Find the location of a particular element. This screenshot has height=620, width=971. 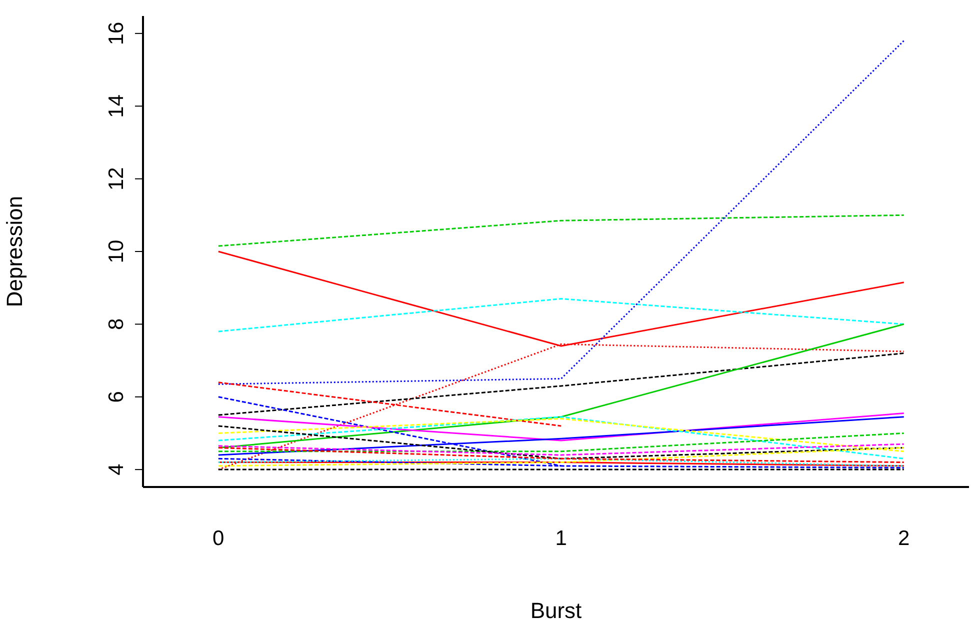

x-axis-title: Burst is located at coordinates (556, 609).